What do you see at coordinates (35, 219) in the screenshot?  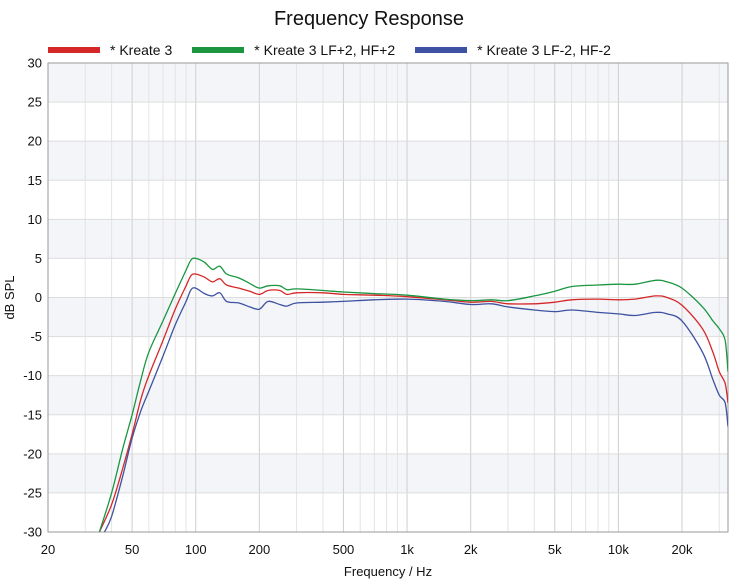 I see `y-tick-label: 10` at bounding box center [35, 219].